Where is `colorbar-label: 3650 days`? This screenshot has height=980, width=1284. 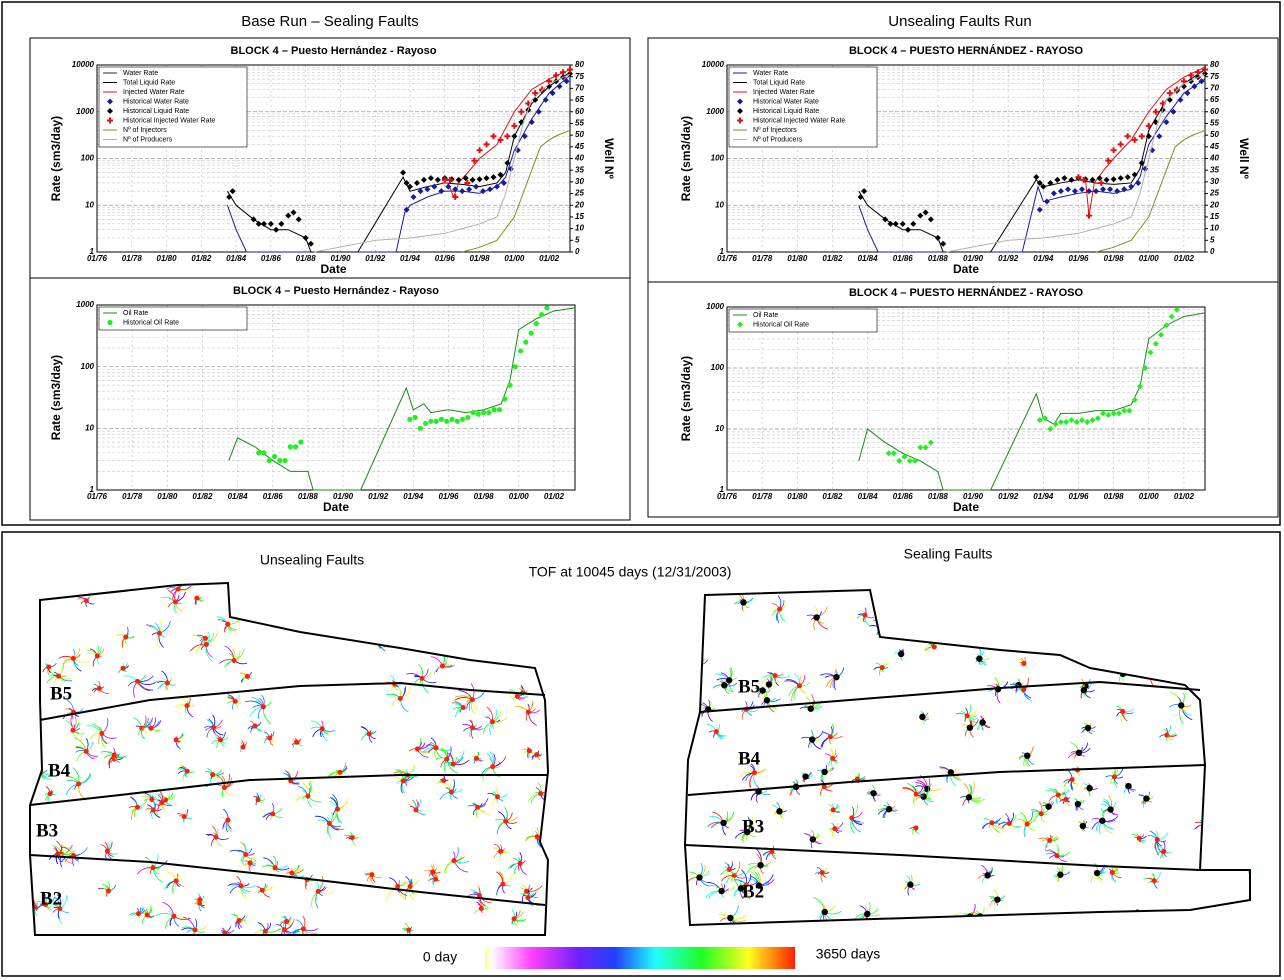 colorbar-label: 3650 days is located at coordinates (848, 954).